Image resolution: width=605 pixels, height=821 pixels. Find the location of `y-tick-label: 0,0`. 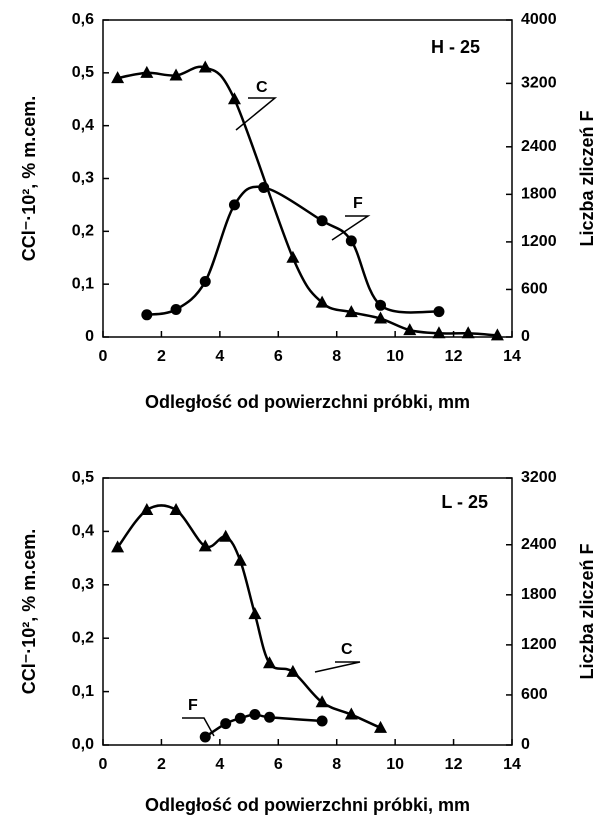

y-tick-label: 0,0 is located at coordinates (83, 744).